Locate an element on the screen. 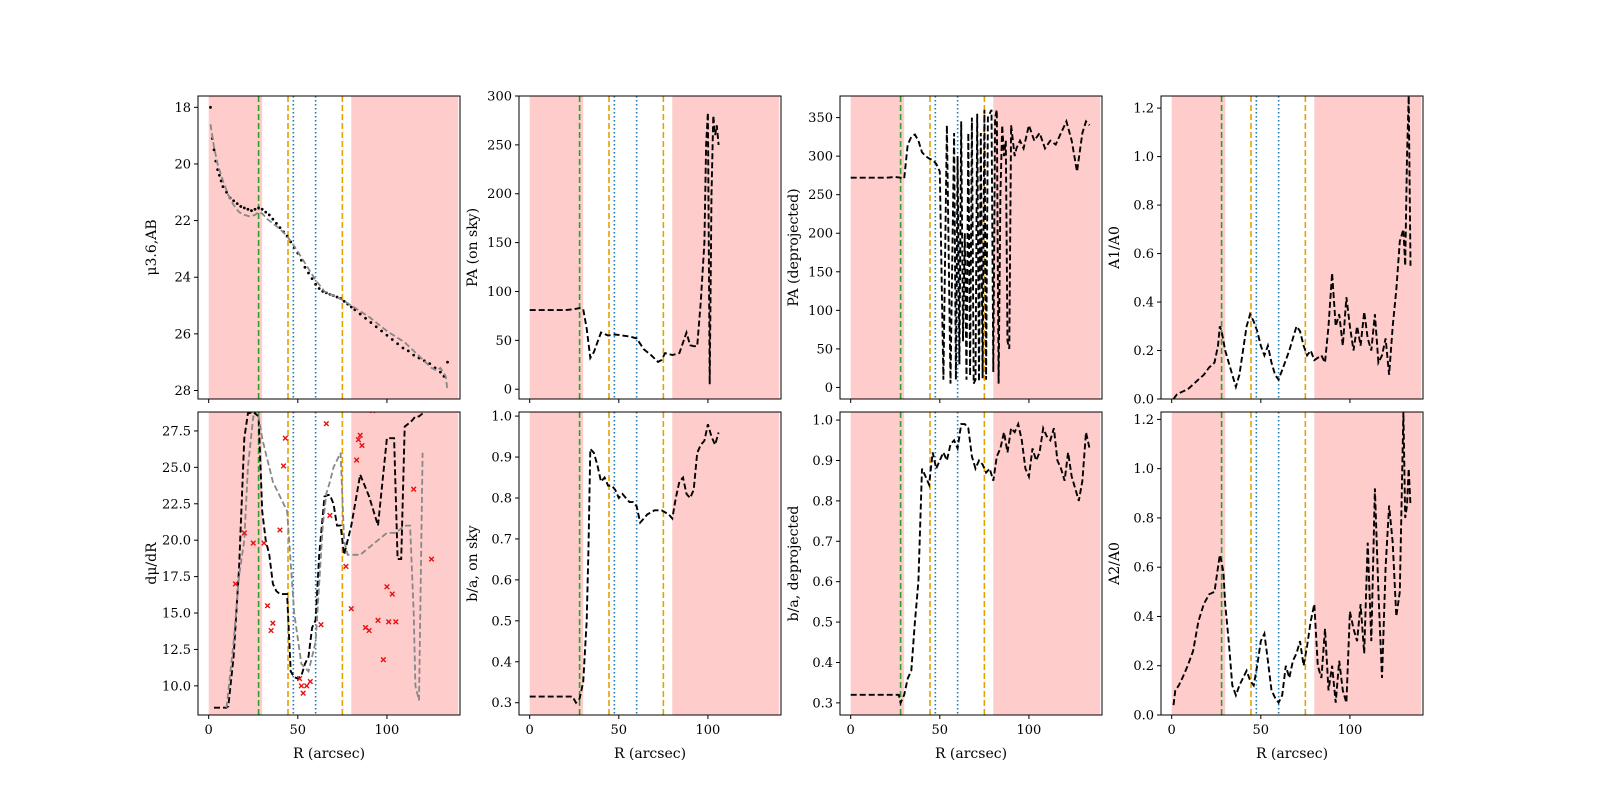  y-tick-label: 150 is located at coordinates (820, 272).